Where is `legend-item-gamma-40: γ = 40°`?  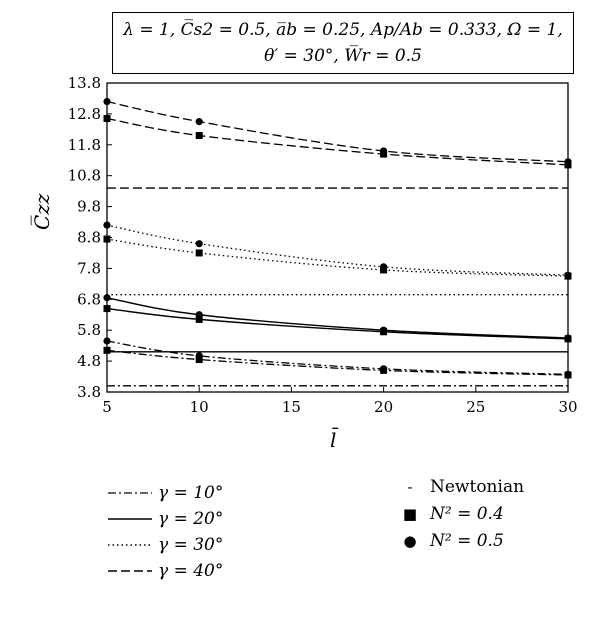 legend-item-gamma-40: γ = 40° is located at coordinates (190, 571).